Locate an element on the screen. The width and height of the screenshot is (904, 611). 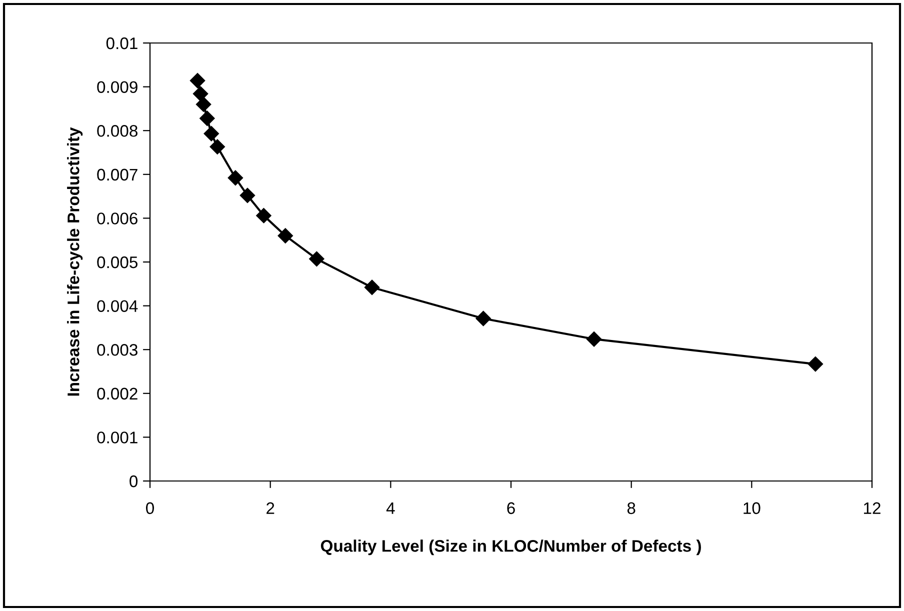
x-tick-label: 10 is located at coordinates (752, 508).